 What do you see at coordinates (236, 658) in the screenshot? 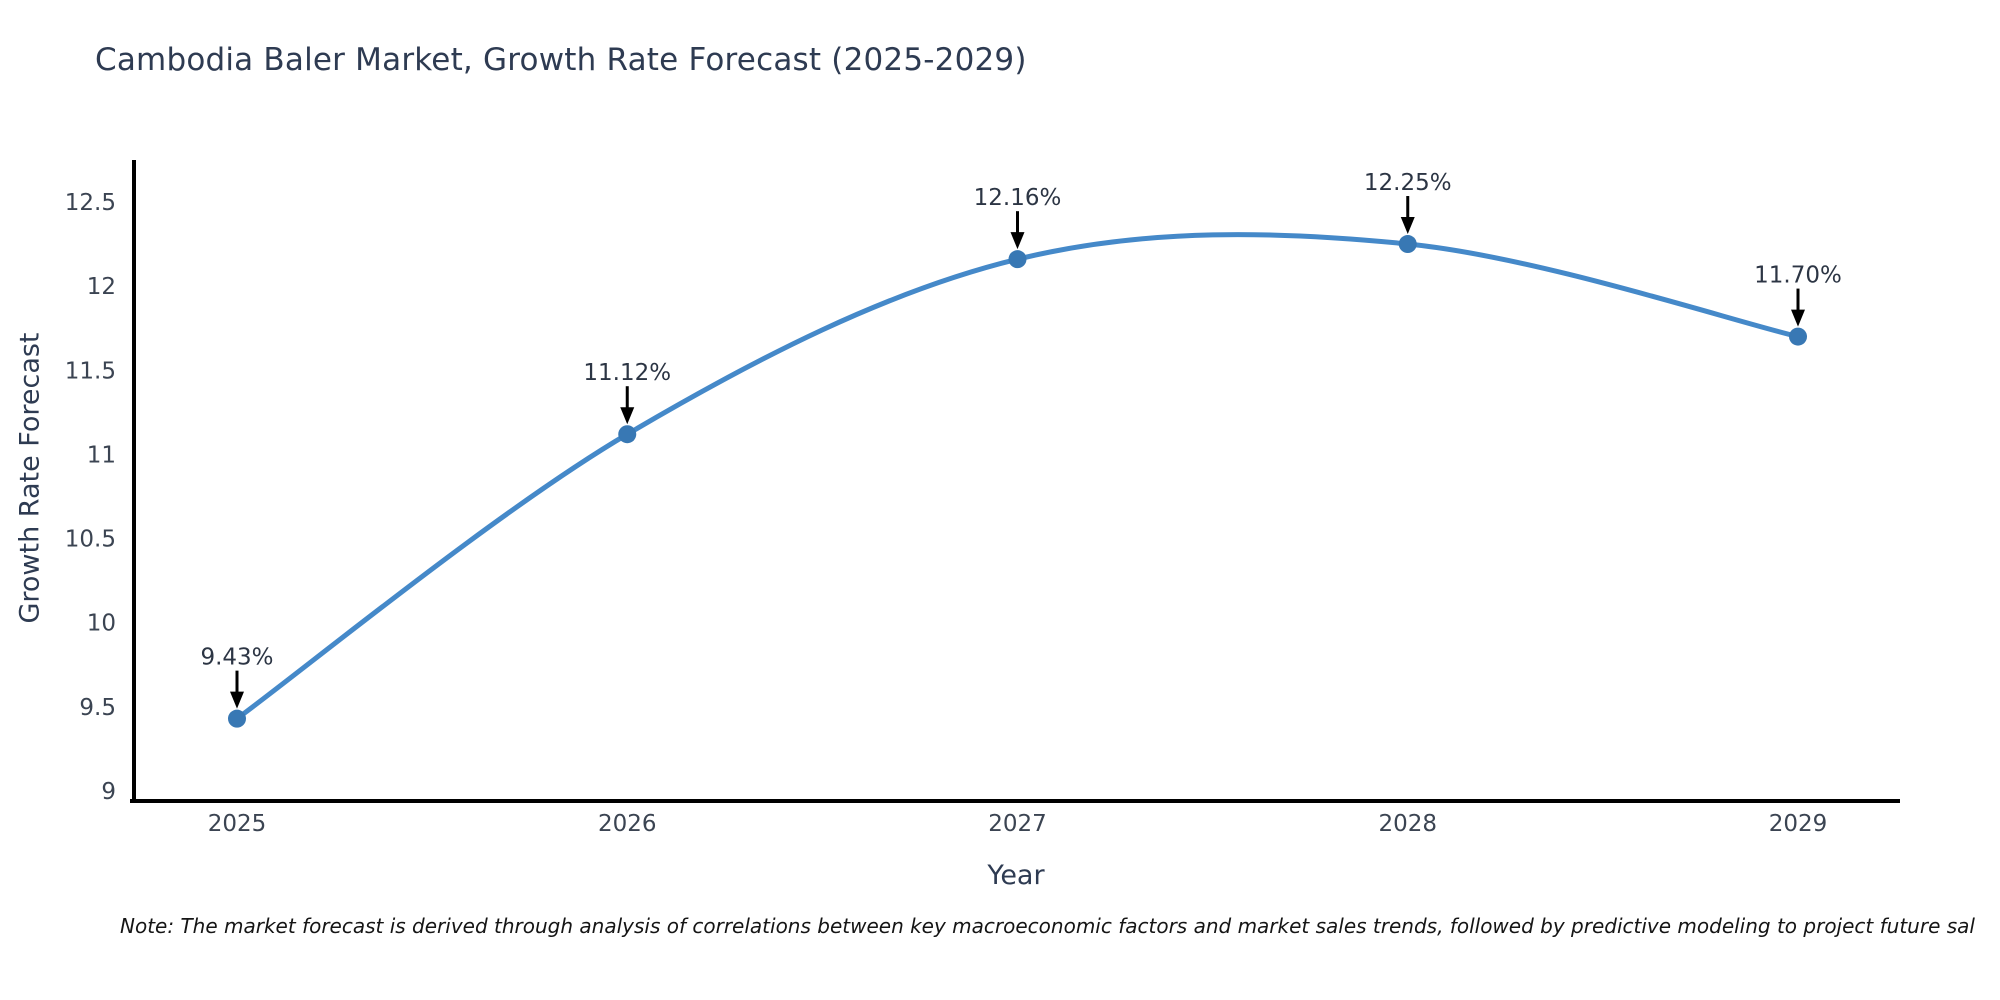
I see `annotation-label: 9.43%` at bounding box center [236, 658].